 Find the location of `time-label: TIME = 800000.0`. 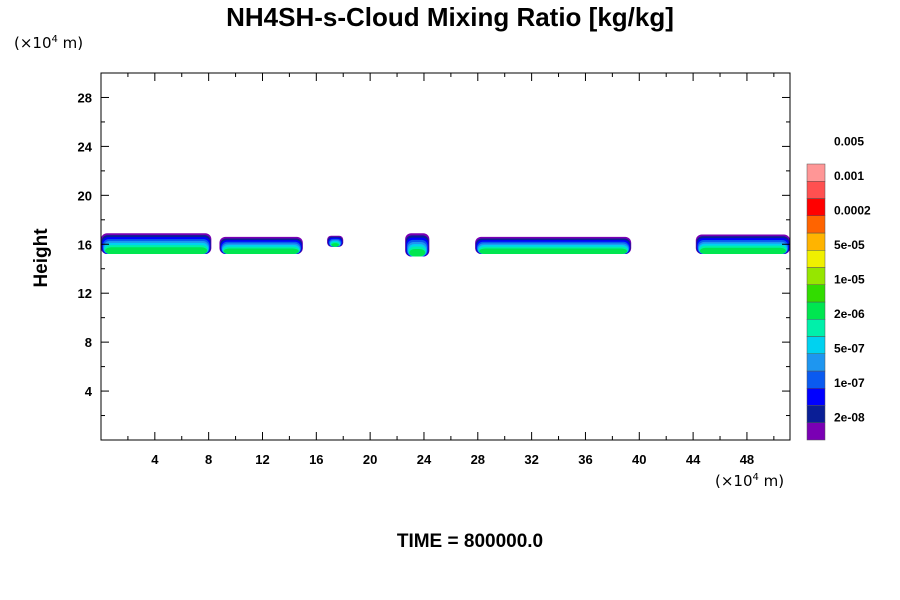

time-label: TIME = 800000.0 is located at coordinates (470, 541).